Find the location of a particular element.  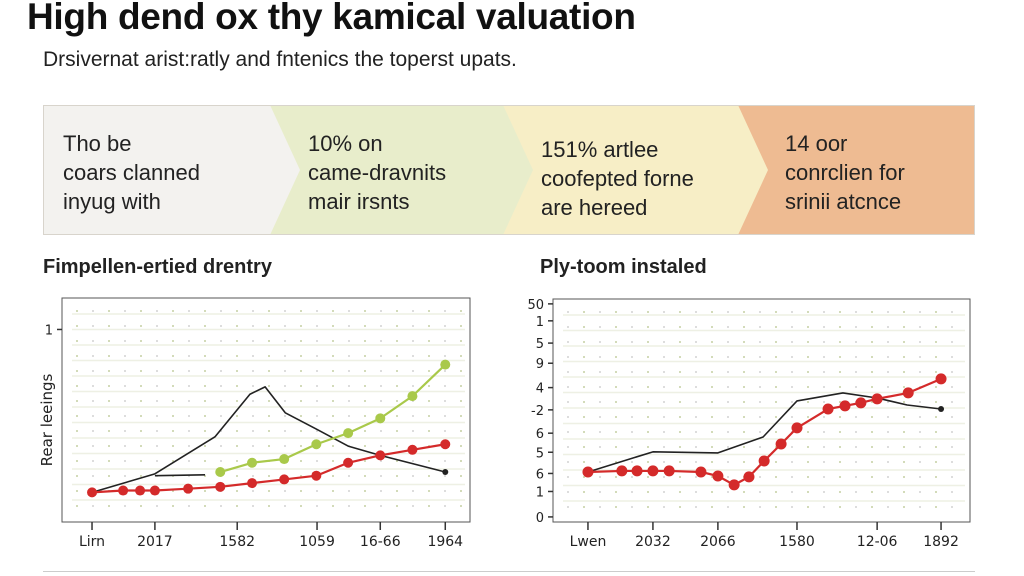

x-tick-label: 16-66 is located at coordinates (380, 542).